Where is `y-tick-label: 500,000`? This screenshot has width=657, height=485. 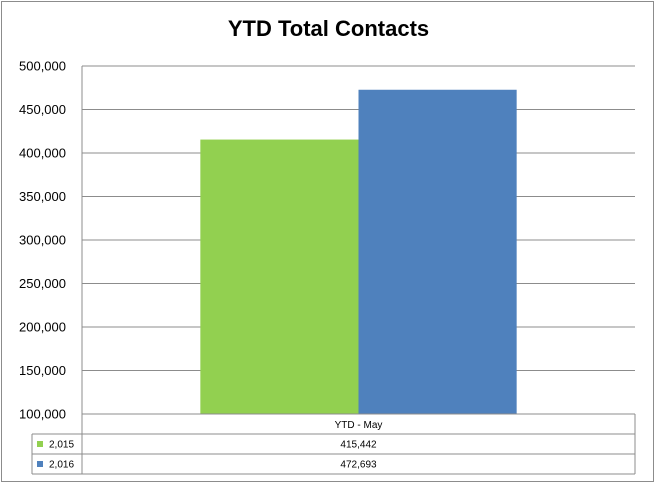 y-tick-label: 500,000 is located at coordinates (42, 66).